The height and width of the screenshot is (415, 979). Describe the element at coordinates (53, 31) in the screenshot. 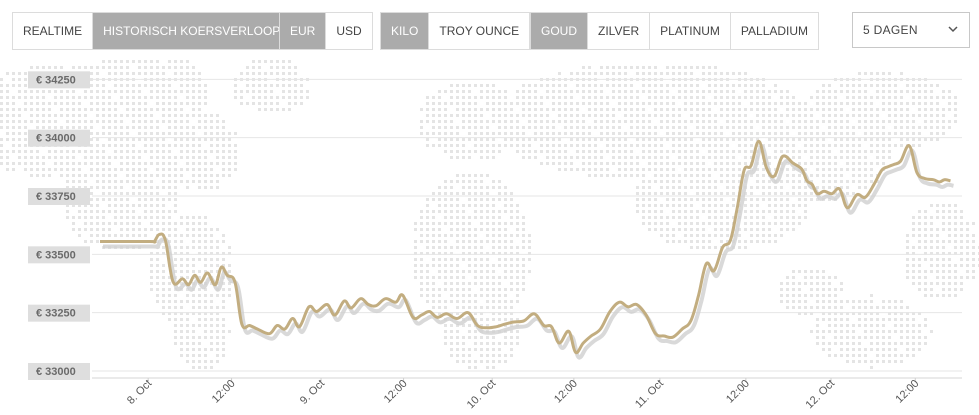

I see `realtime-button: REALTIME` at that location.